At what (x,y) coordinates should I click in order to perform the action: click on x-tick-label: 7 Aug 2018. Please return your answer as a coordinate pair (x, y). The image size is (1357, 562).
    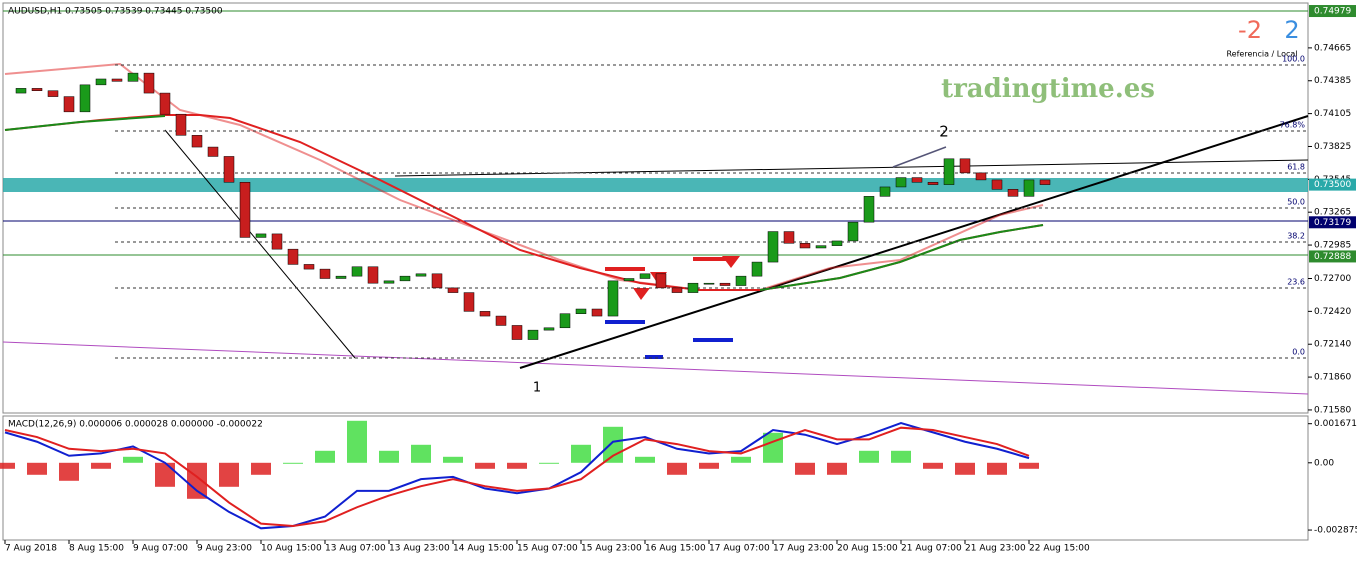
    Looking at the image, I should click on (31, 549).